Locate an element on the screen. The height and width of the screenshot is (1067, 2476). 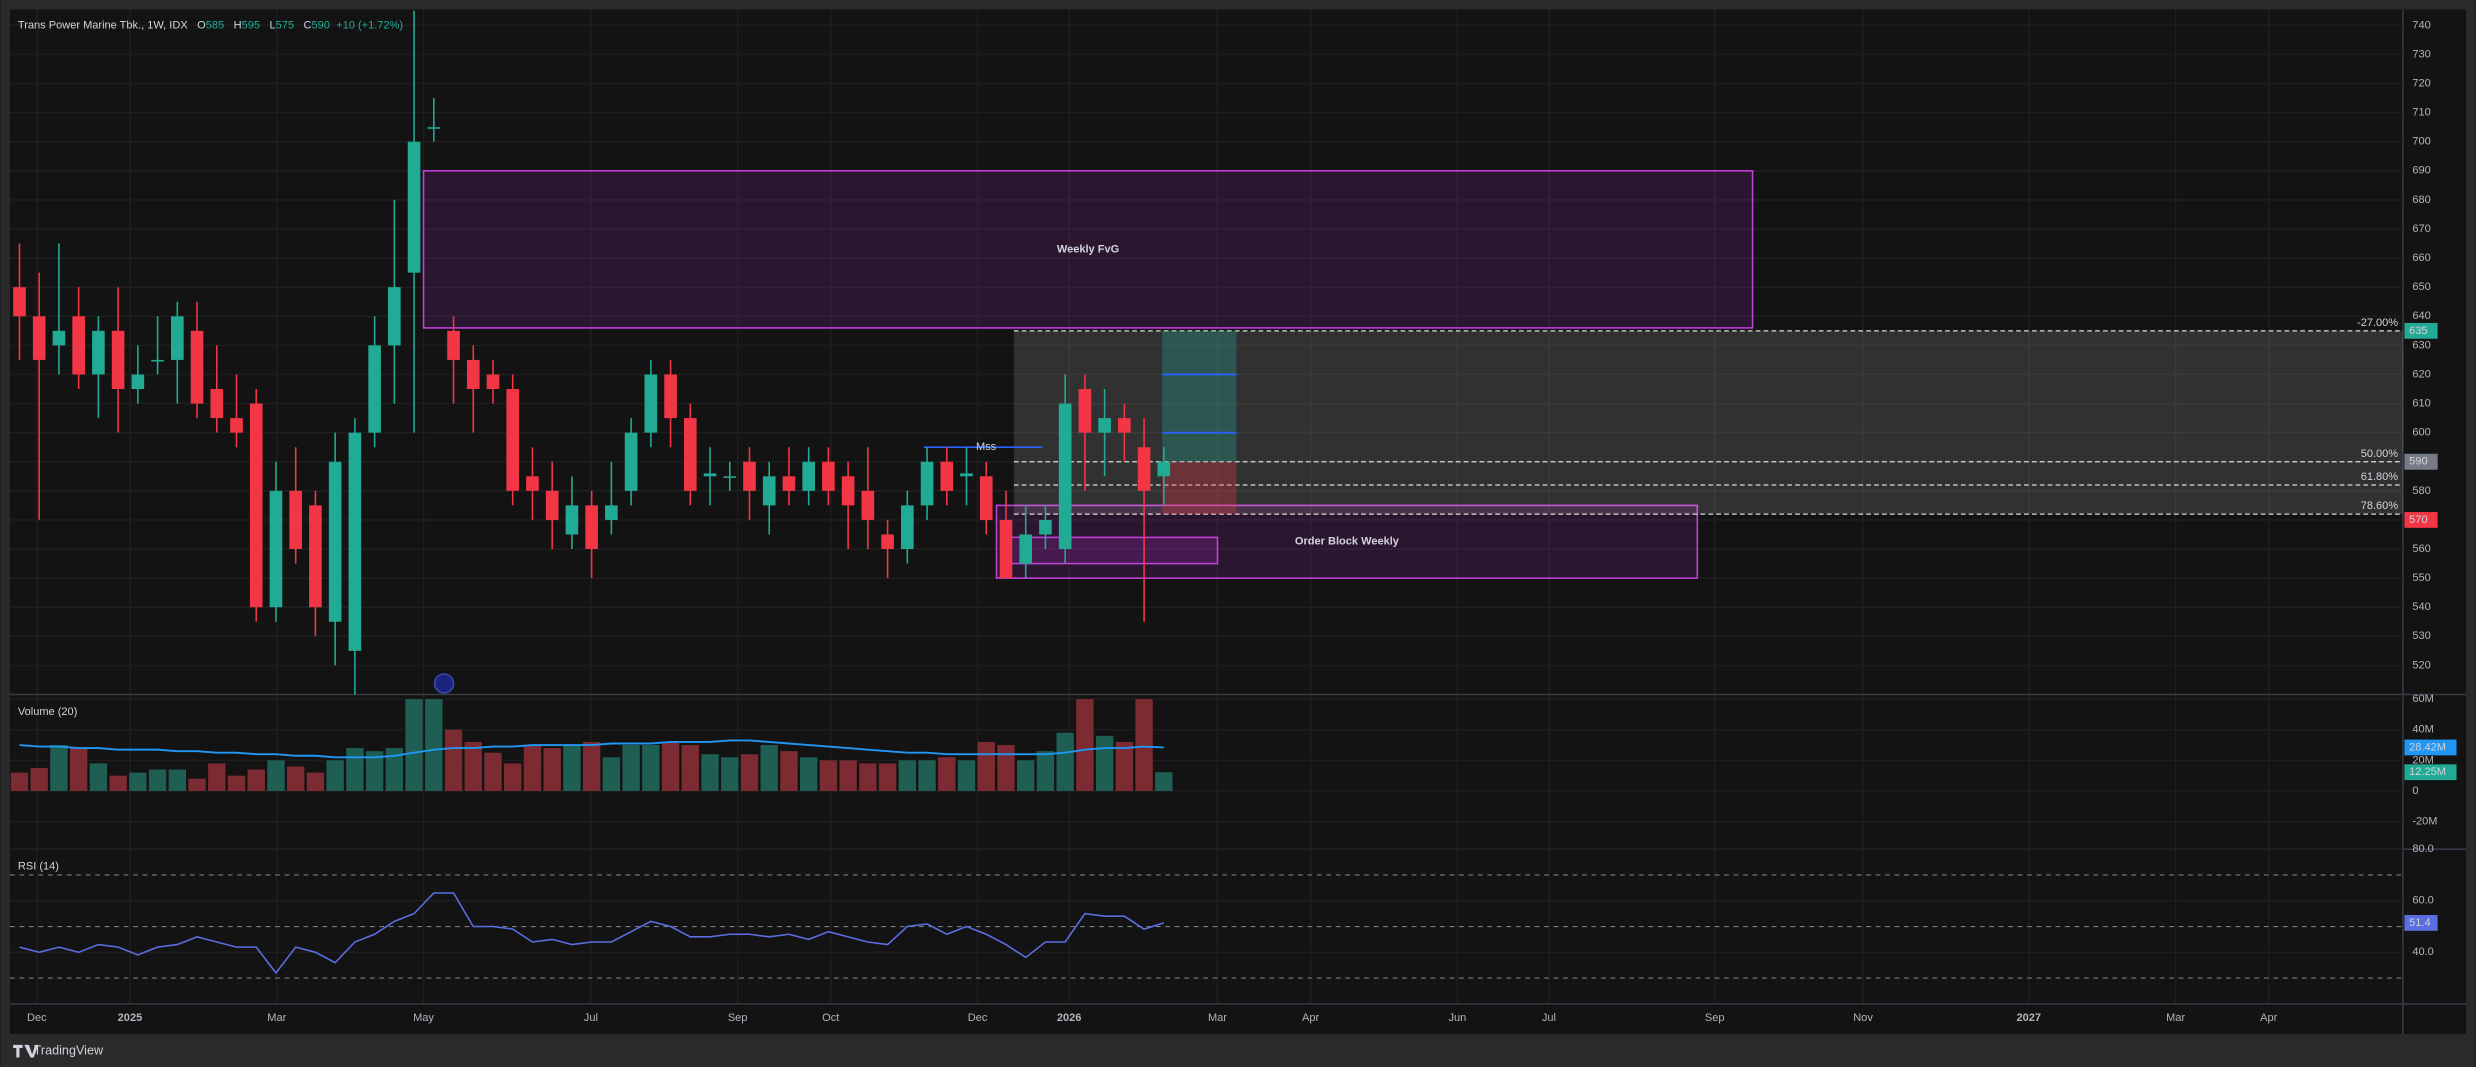
y-tick-label: 620 is located at coordinates (2421, 374).